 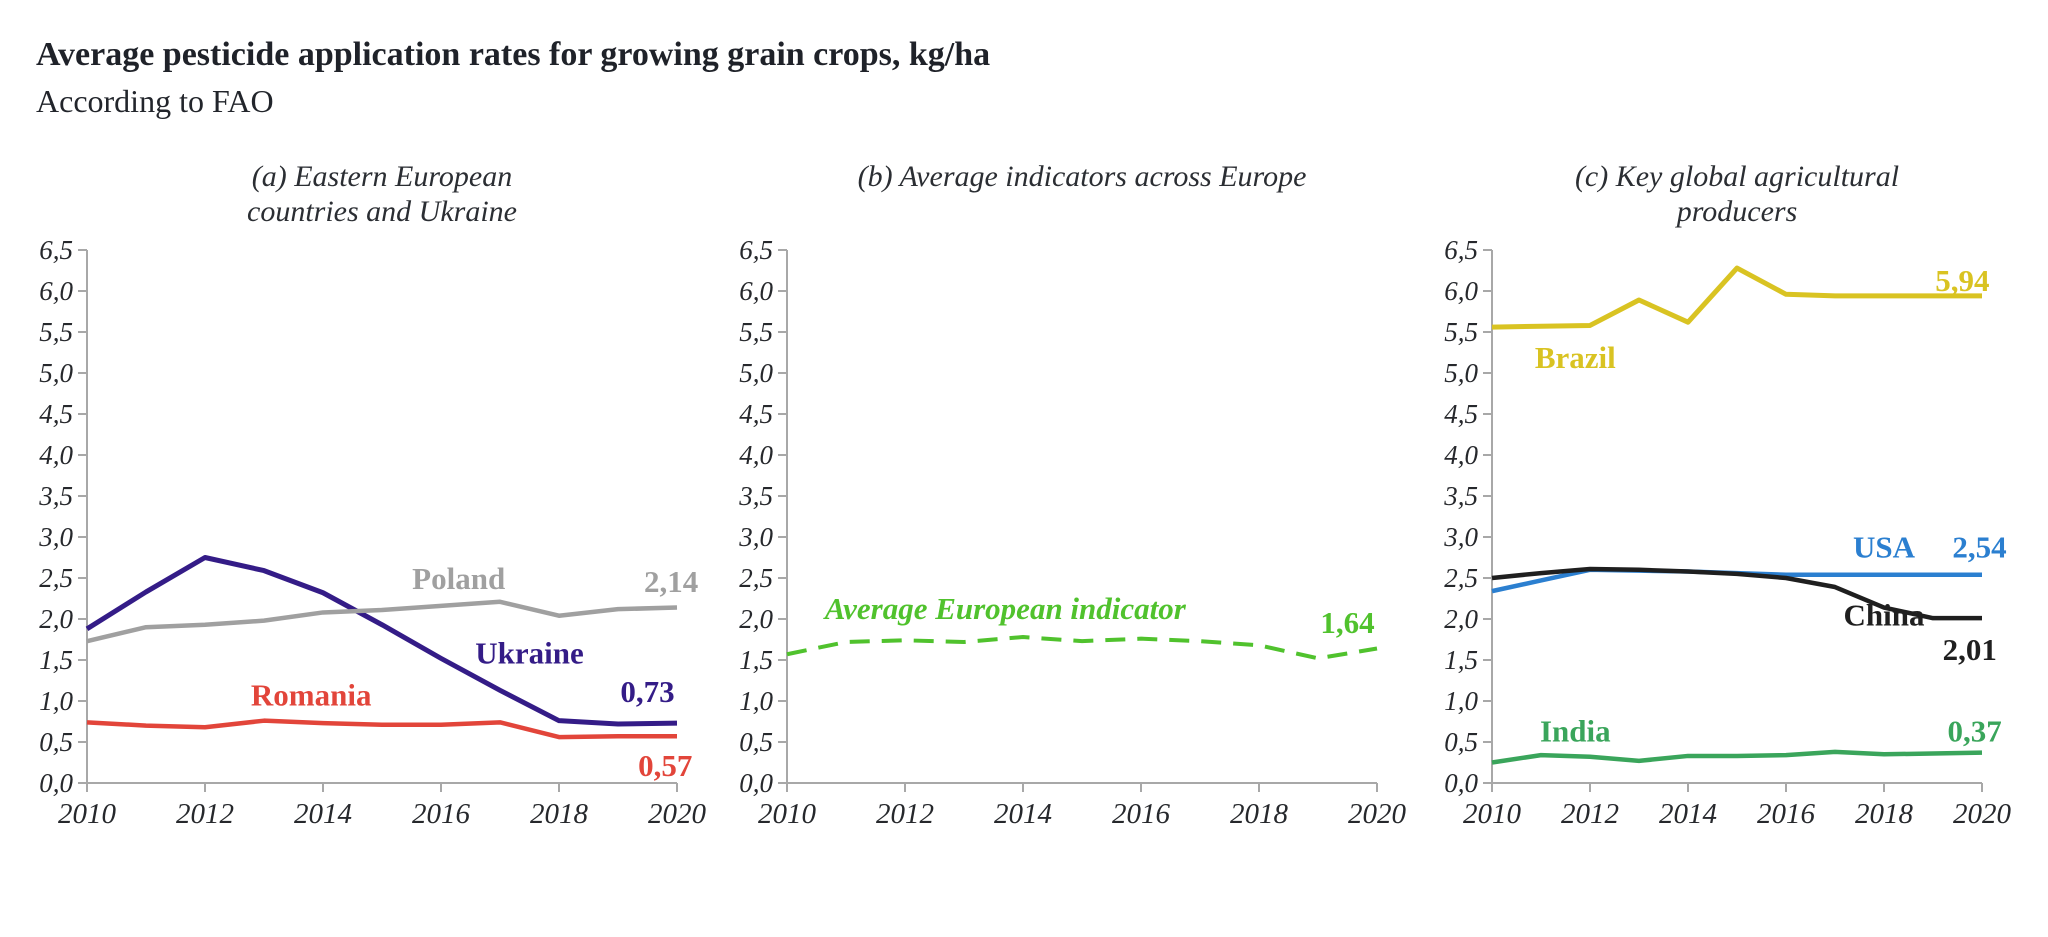 What do you see at coordinates (1005, 608) in the screenshot?
I see `series-name-label-average-european-indicator: Average European indicator` at bounding box center [1005, 608].